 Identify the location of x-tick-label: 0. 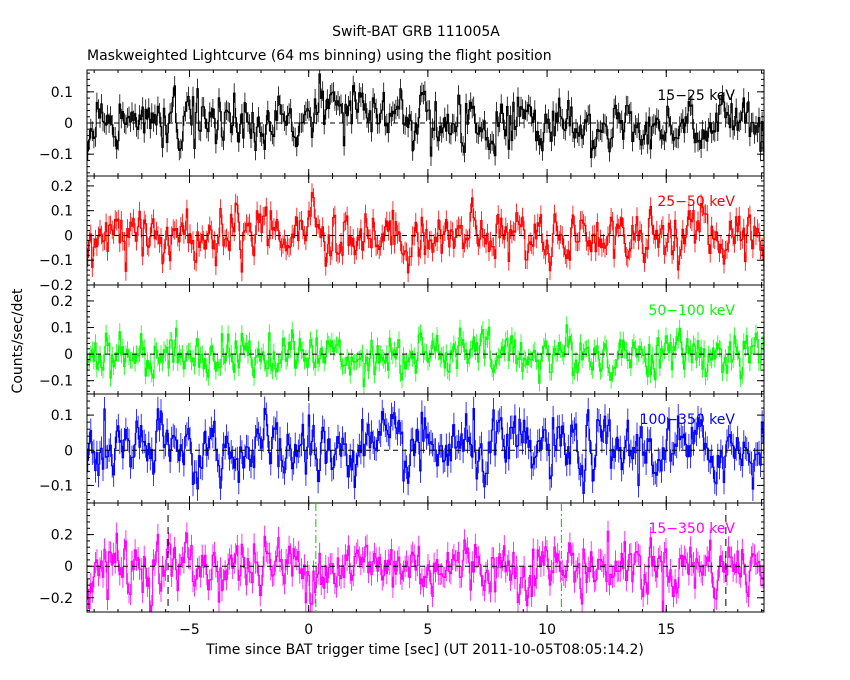
(308, 630).